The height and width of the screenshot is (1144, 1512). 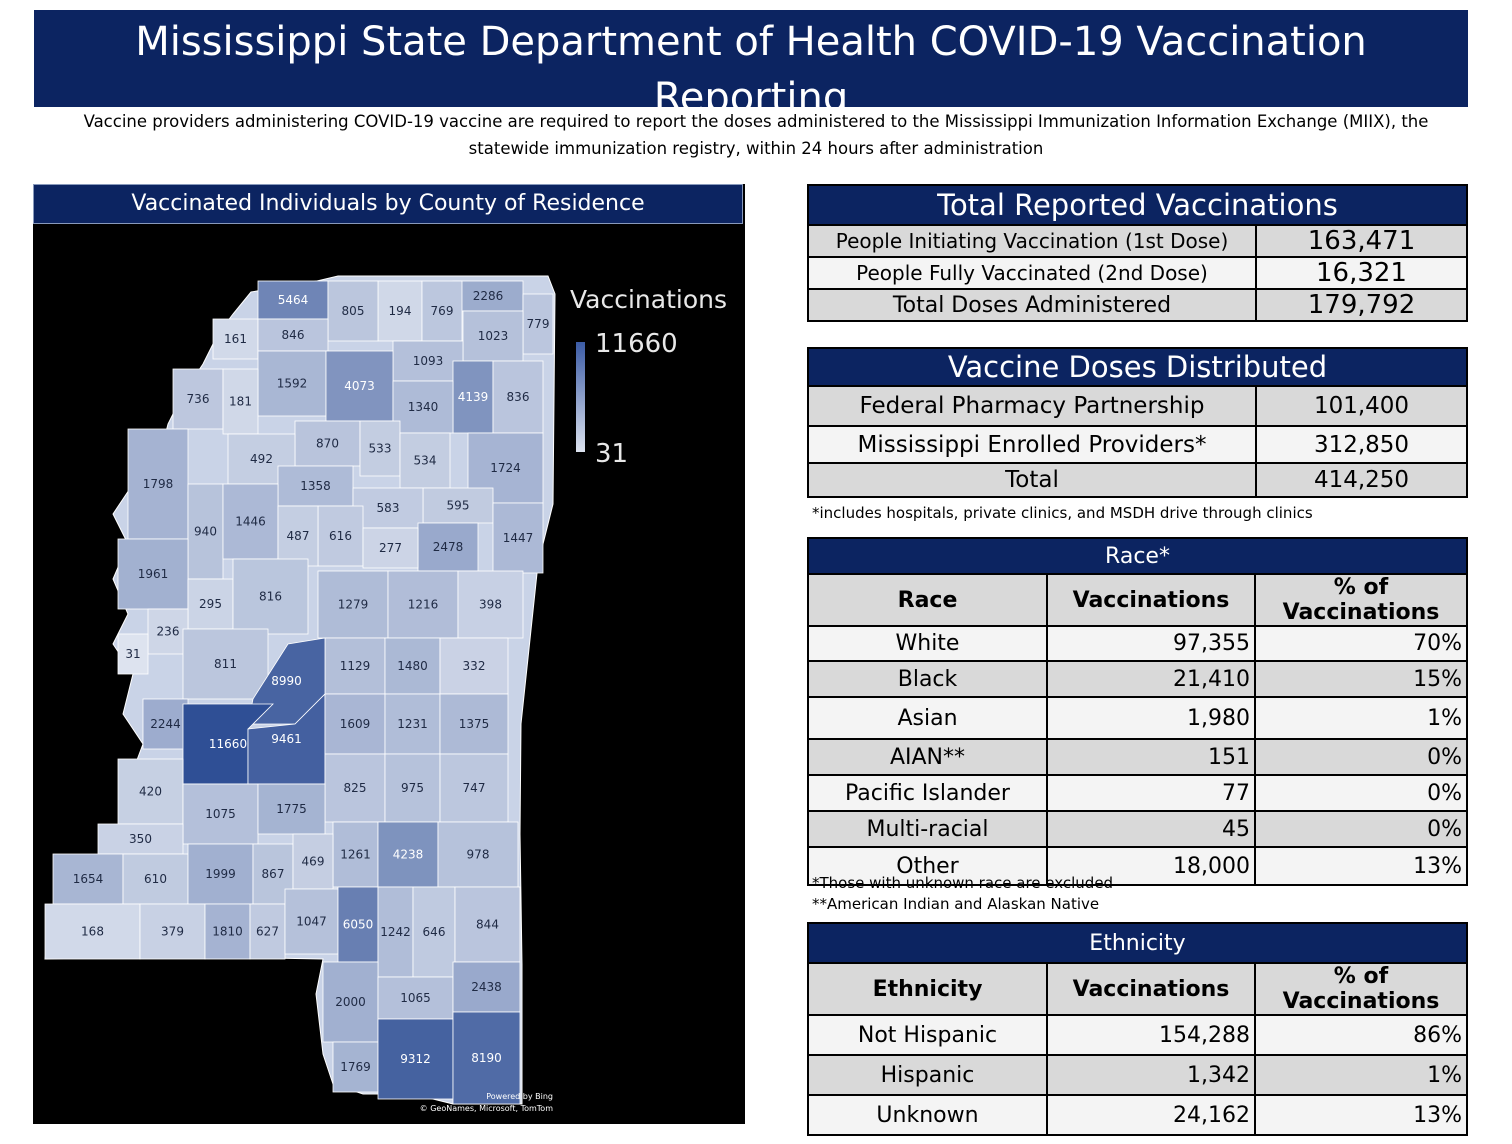 I want to click on county-value-label: 583, so click(x=388, y=508).